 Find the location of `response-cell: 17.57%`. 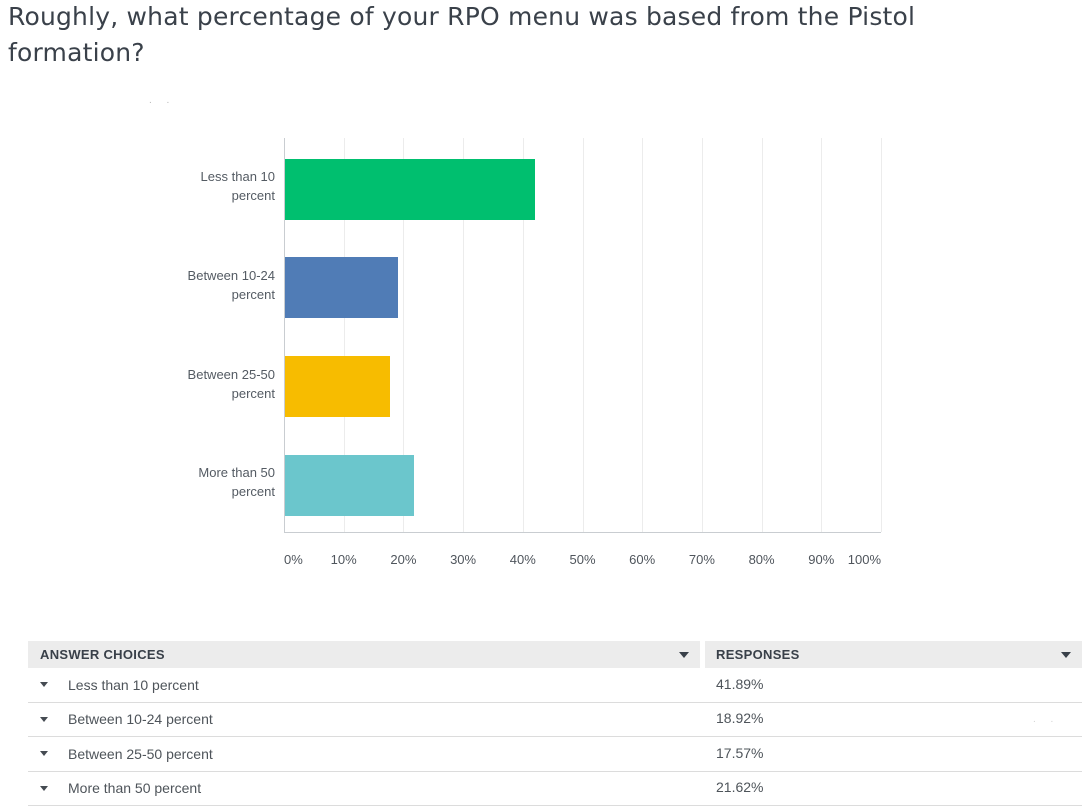

response-cell: 17.57% is located at coordinates (893, 754).